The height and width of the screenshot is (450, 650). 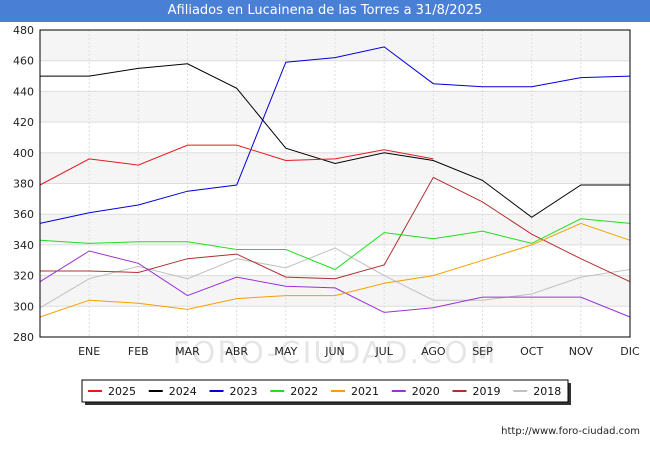 What do you see at coordinates (426, 391) in the screenshot?
I see `legend-label-2020: 2020` at bounding box center [426, 391].